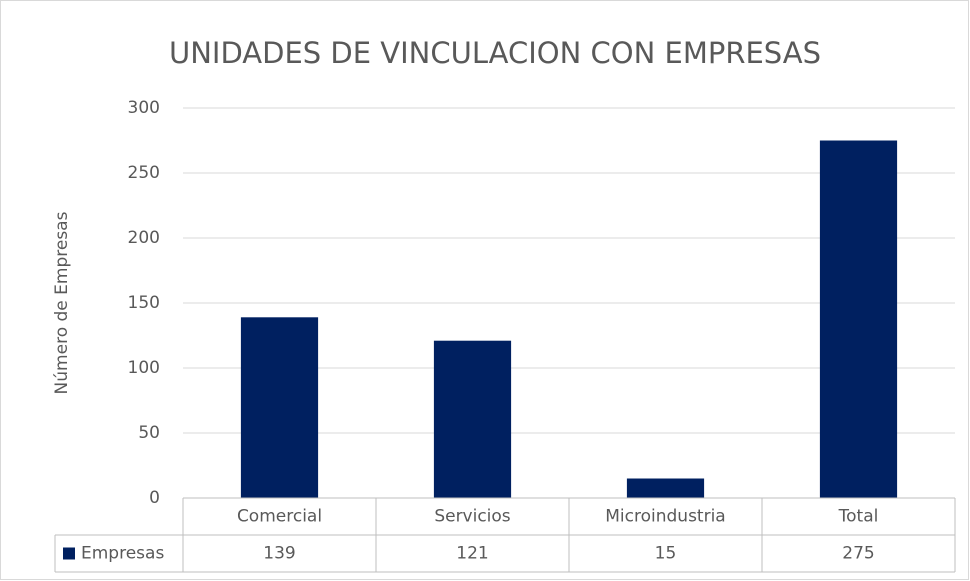 The image size is (970, 581). Describe the element at coordinates (279, 517) in the screenshot. I see `x-tick-label: Comercial` at that location.